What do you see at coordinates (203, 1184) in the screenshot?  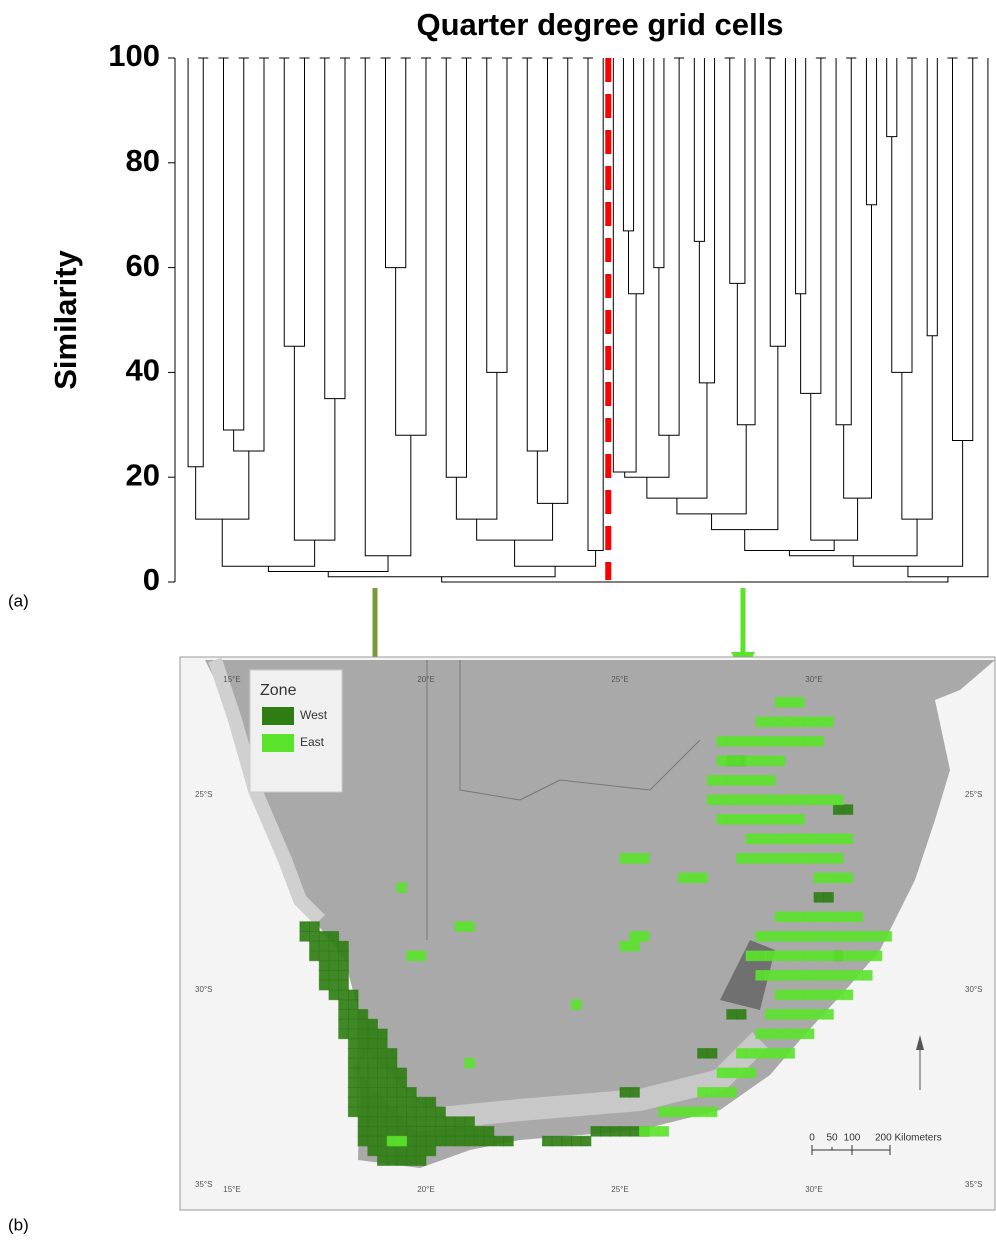 I see `lat-label: 35°S` at bounding box center [203, 1184].